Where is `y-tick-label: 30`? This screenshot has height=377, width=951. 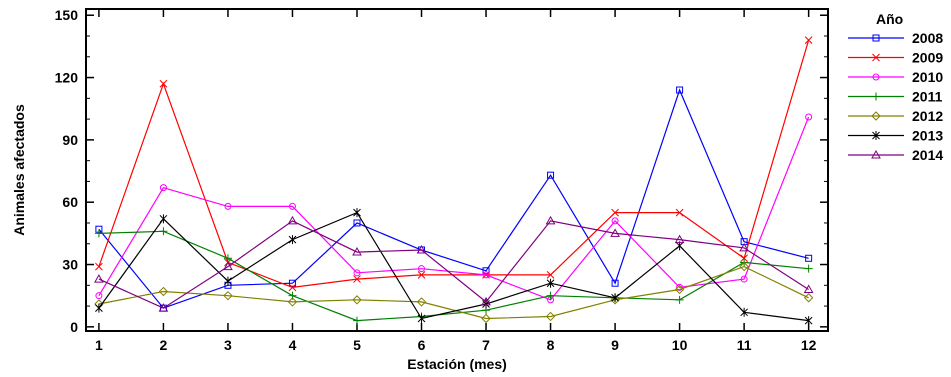
y-tick-label: 30 is located at coordinates (70, 265).